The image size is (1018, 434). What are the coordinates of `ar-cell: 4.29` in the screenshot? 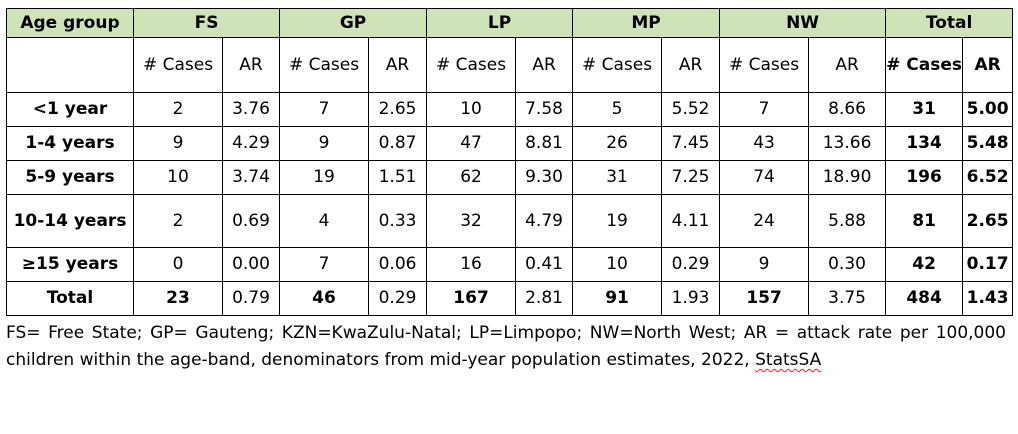 It's located at (251, 143).